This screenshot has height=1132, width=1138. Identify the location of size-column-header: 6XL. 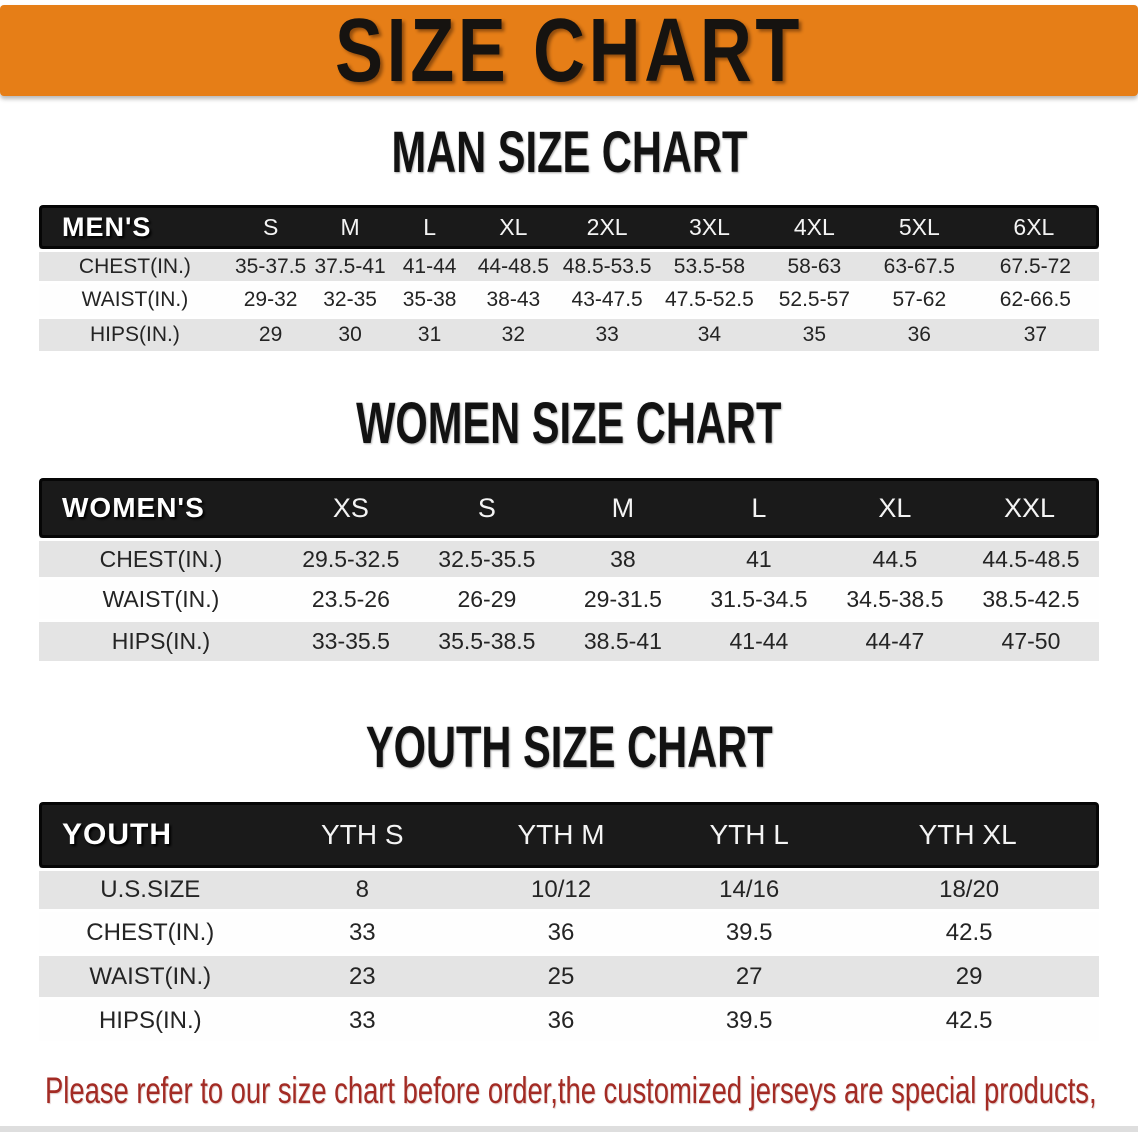
(1035, 227).